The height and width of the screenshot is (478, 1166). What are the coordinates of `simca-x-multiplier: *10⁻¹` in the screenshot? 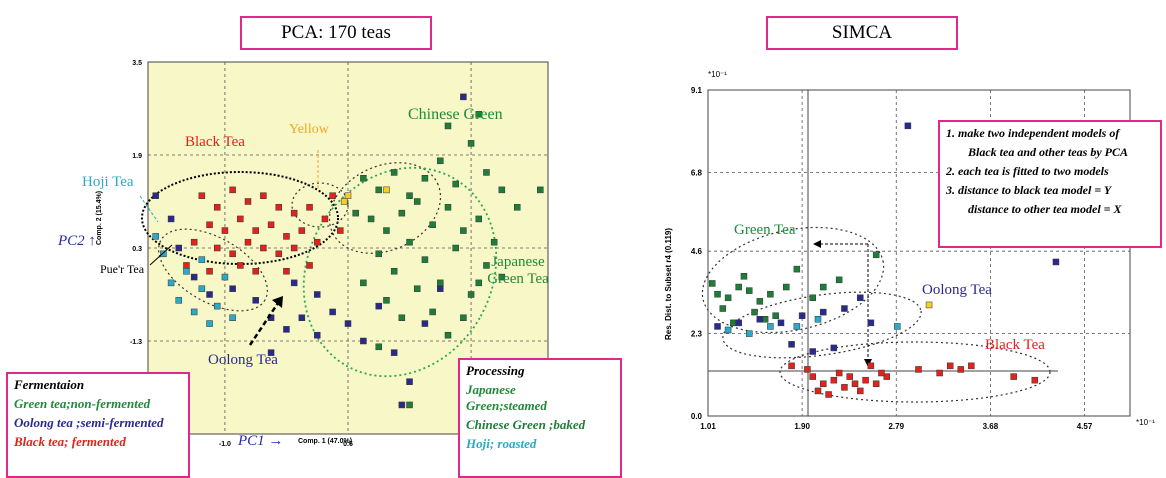 It's located at (1145, 422).